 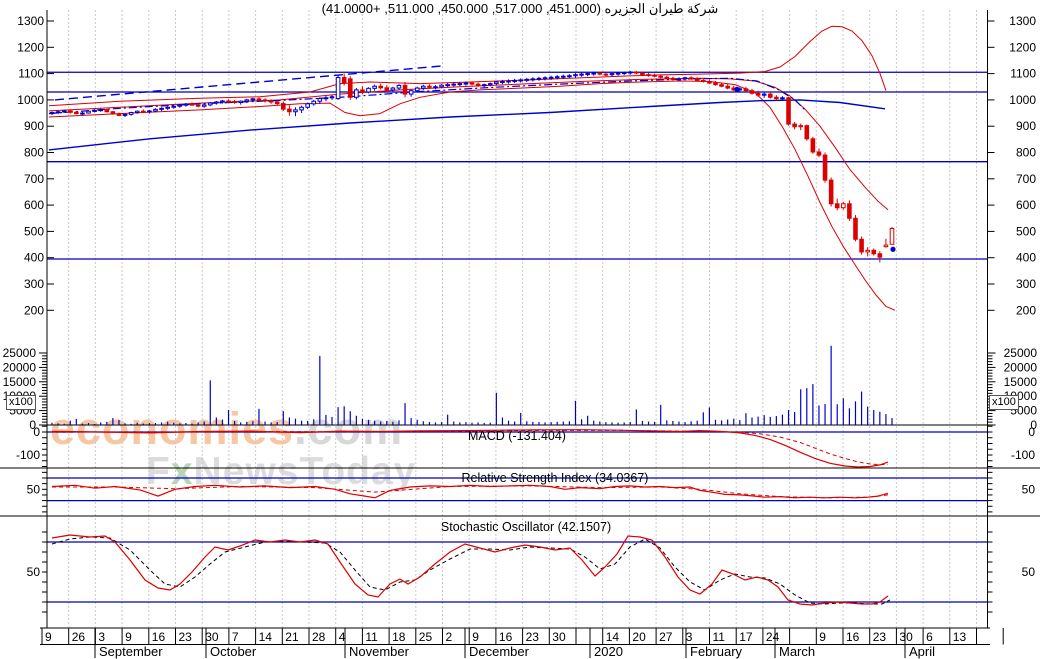 I want to click on price-axis-label-right: 1200, so click(x=1022, y=47).